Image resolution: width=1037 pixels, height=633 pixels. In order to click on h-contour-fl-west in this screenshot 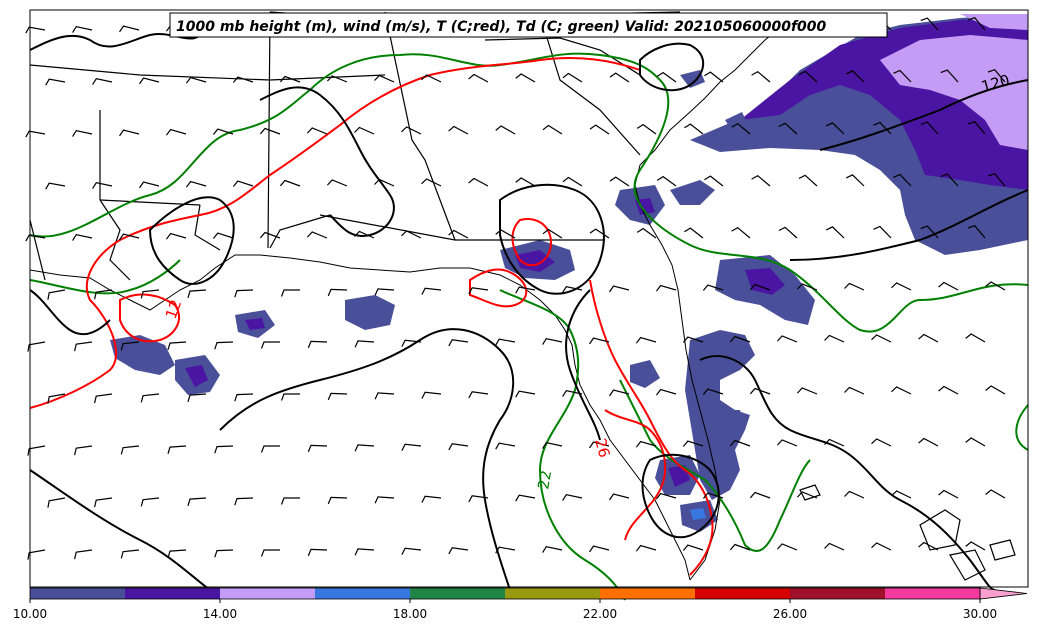, I will do `click(583, 365)`.